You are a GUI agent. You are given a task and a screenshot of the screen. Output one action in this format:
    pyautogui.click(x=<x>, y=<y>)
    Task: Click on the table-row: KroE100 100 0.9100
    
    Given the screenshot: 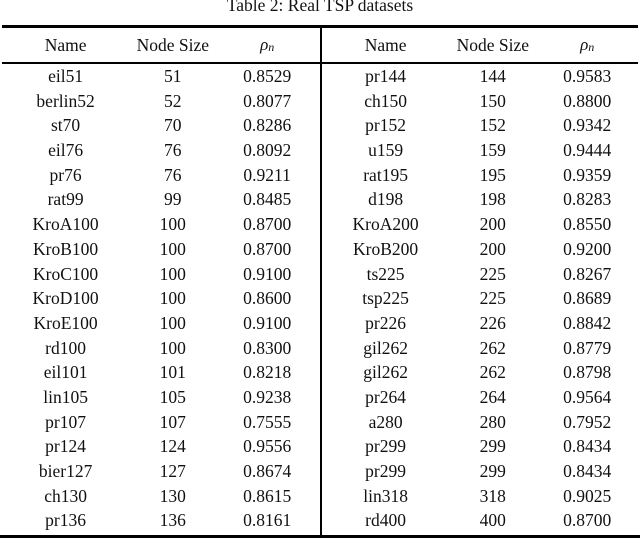 What is the action you would take?
    pyautogui.click(x=160, y=323)
    